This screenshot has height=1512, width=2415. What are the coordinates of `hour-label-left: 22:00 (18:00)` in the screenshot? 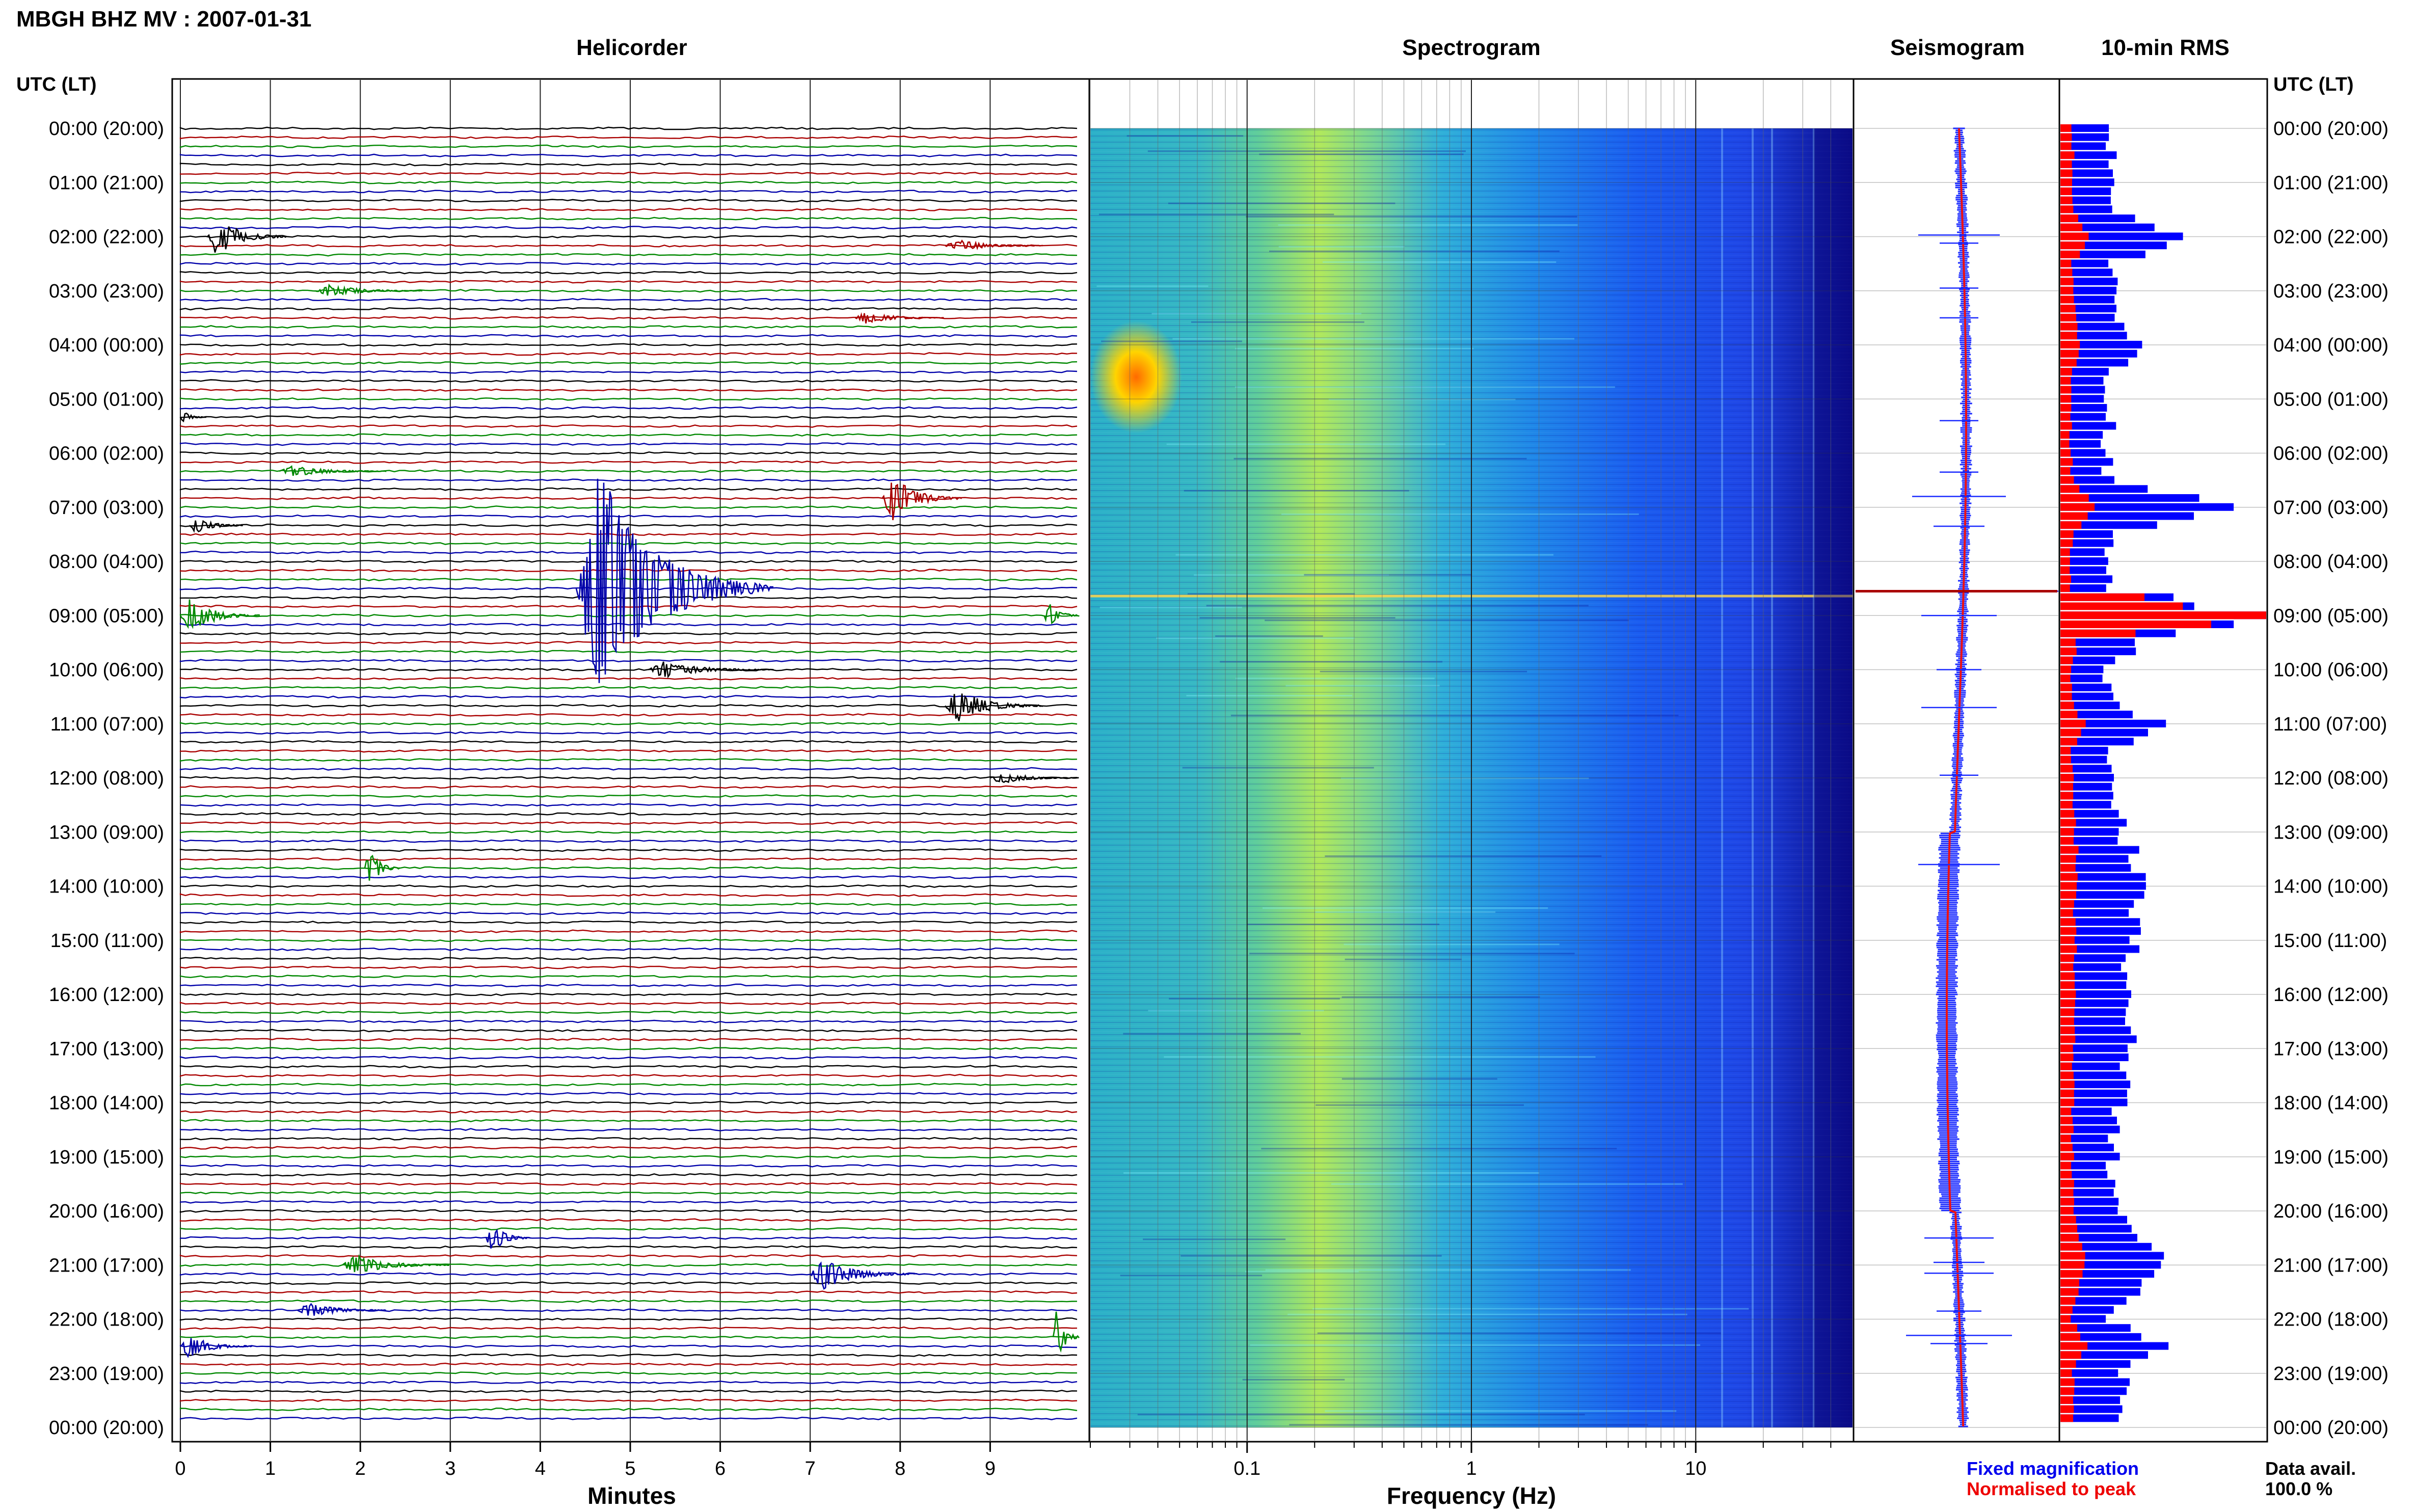 It's located at (107, 1320).